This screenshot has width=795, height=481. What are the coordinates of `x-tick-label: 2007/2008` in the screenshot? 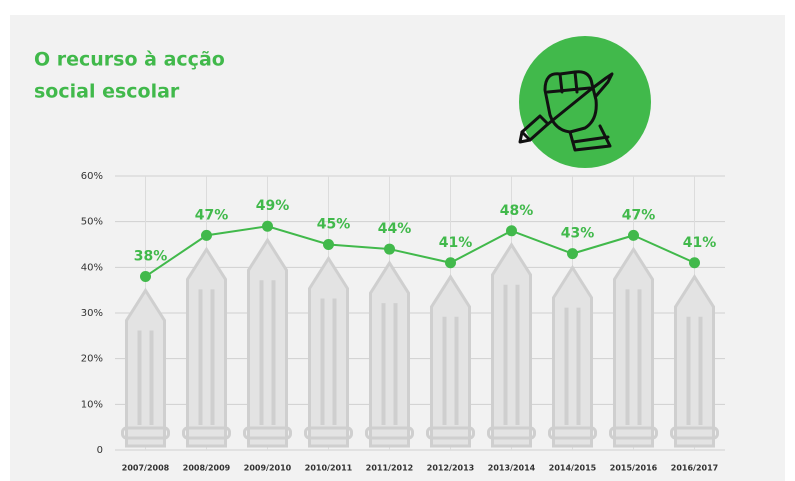 It's located at (146, 468).